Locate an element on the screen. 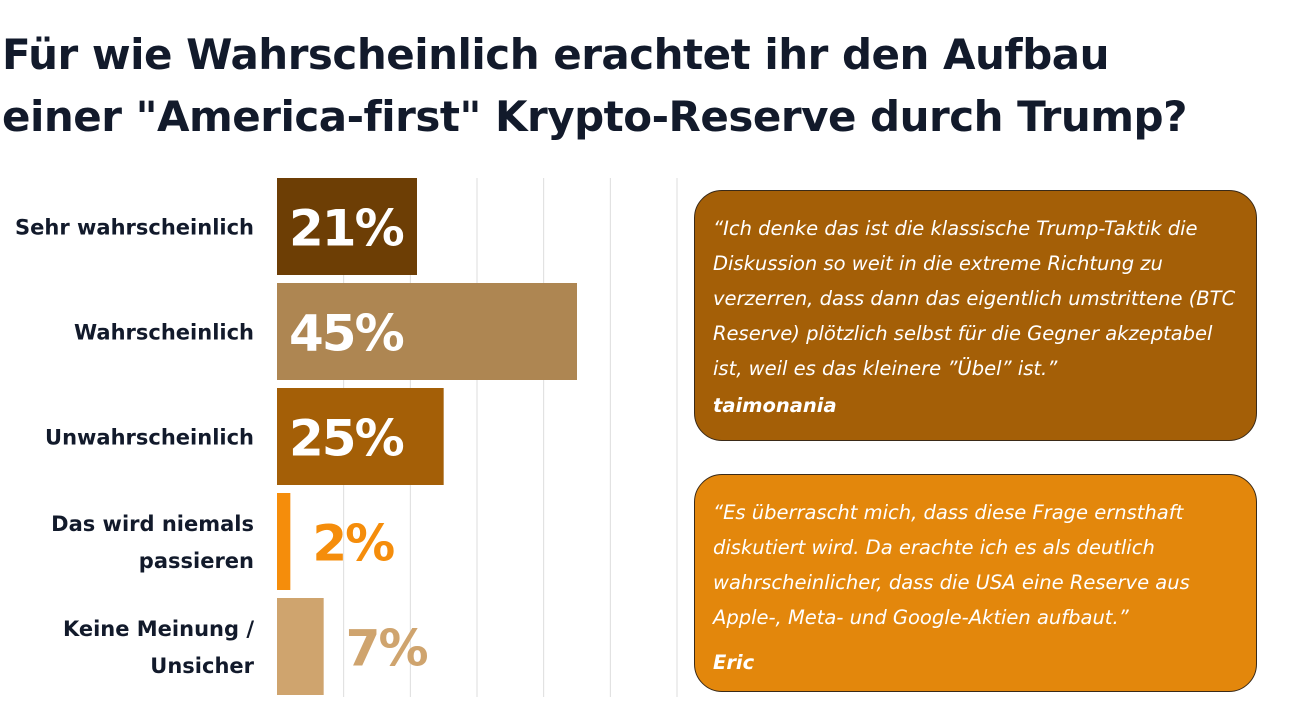 This screenshot has width=1292, height=727. value-label: 2% is located at coordinates (353, 544).